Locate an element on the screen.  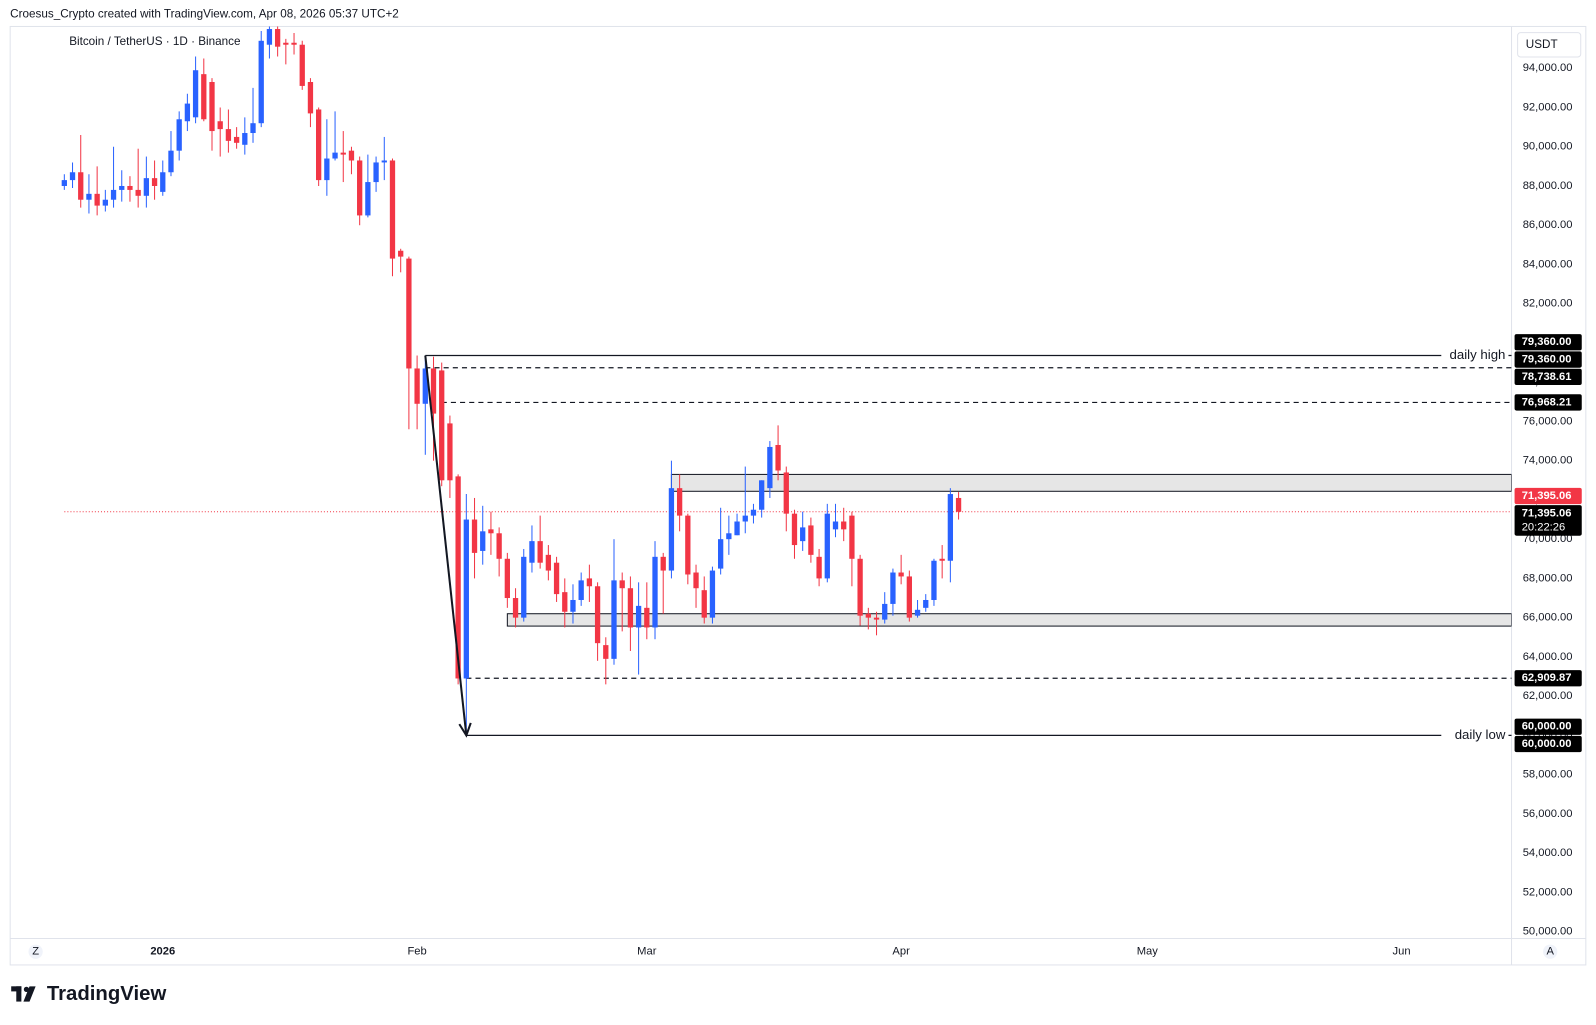
y-tick-label: 50,000.00 is located at coordinates (1548, 932).